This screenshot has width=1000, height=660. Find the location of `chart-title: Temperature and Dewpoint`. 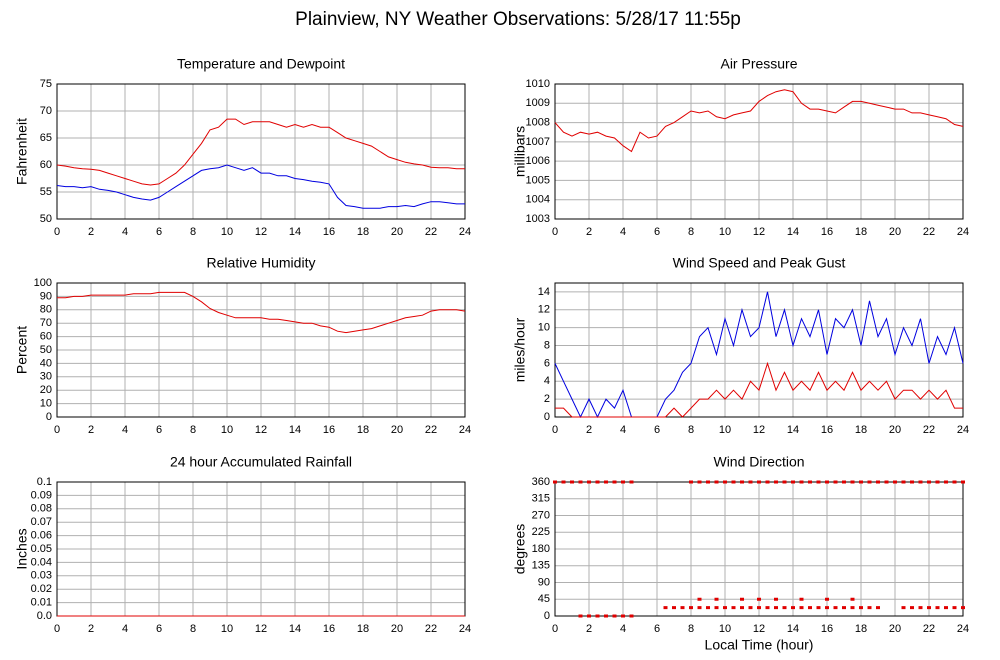

chart-title: Temperature and Dewpoint is located at coordinates (261, 64).